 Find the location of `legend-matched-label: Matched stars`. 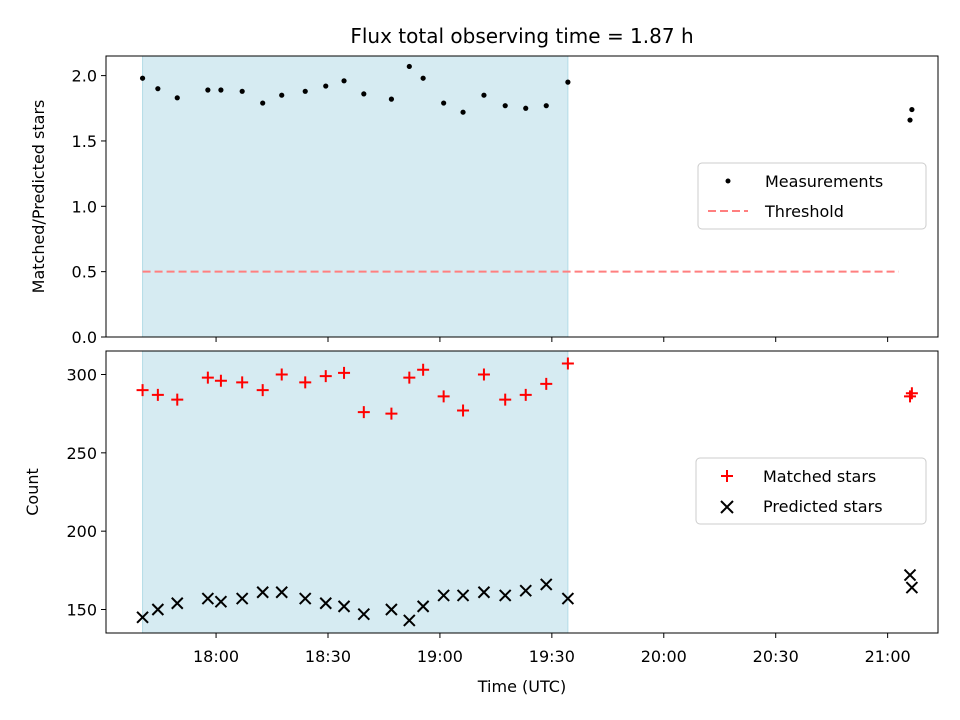

legend-matched-label: Matched stars is located at coordinates (819, 476).